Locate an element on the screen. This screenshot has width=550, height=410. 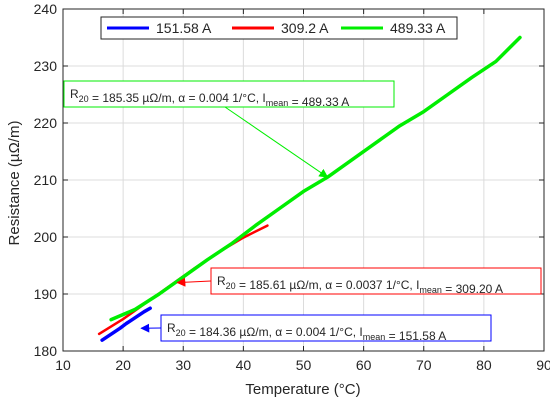
legend-label: 151.58 A is located at coordinates (184, 28).